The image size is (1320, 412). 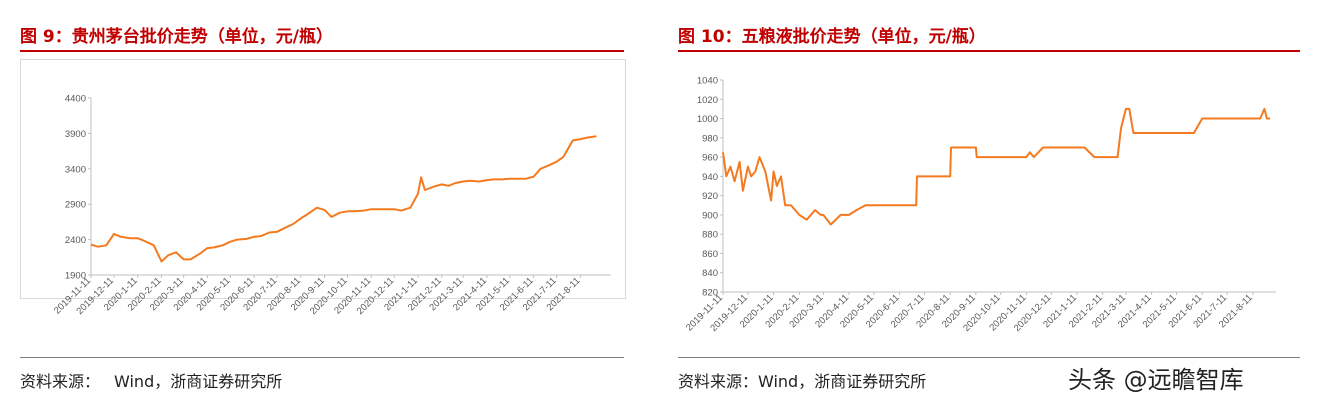 I want to click on y-tick-label: 2900, so click(x=75, y=205).